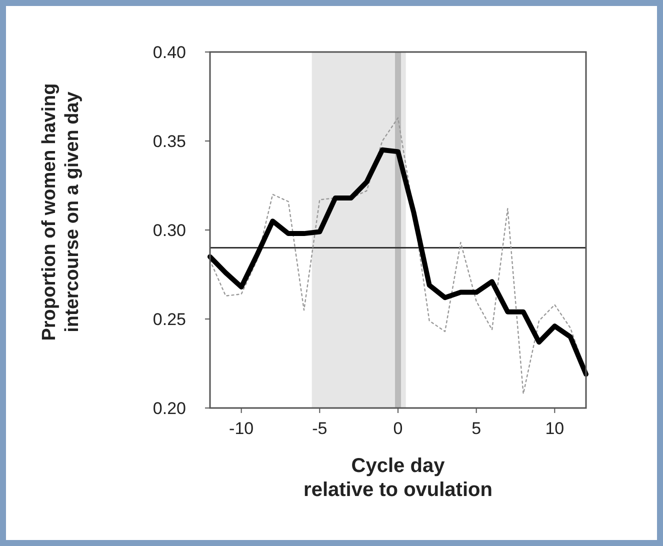 This screenshot has height=546, width=663. I want to click on x-tick-label: 10, so click(554, 428).